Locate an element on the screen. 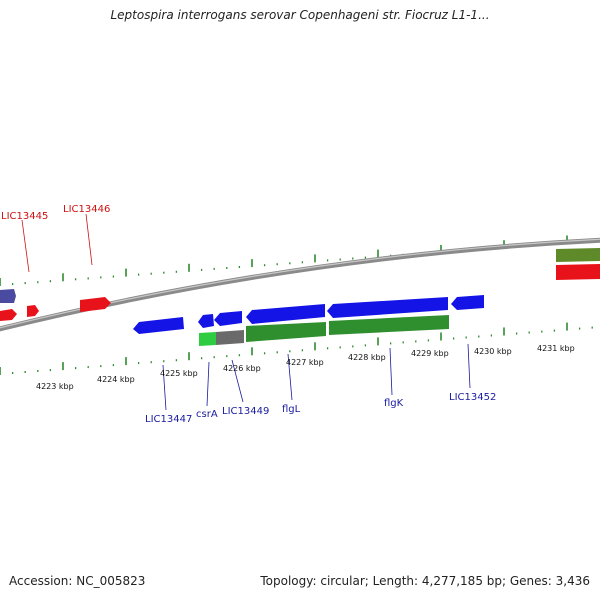  gene-label-csra: csrA is located at coordinates (207, 390).